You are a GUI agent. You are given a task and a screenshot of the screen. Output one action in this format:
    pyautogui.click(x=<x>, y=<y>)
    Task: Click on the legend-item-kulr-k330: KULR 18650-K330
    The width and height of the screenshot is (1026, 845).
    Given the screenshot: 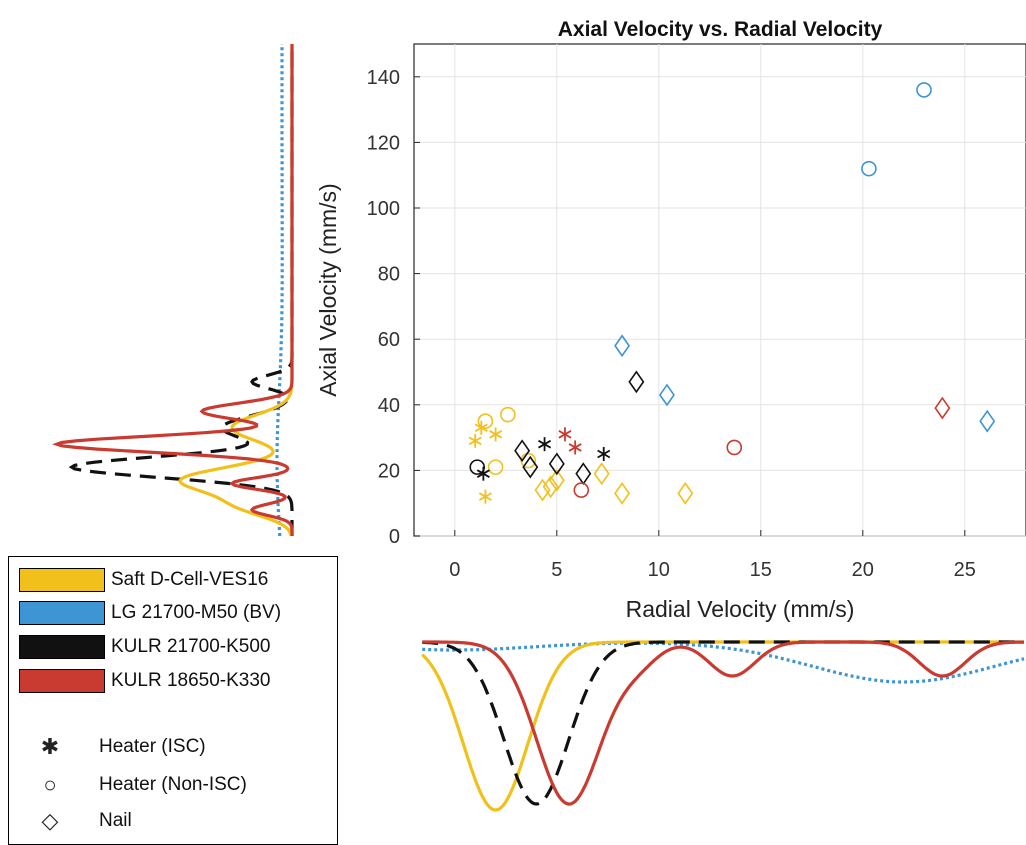 What is the action you would take?
    pyautogui.click(x=145, y=681)
    